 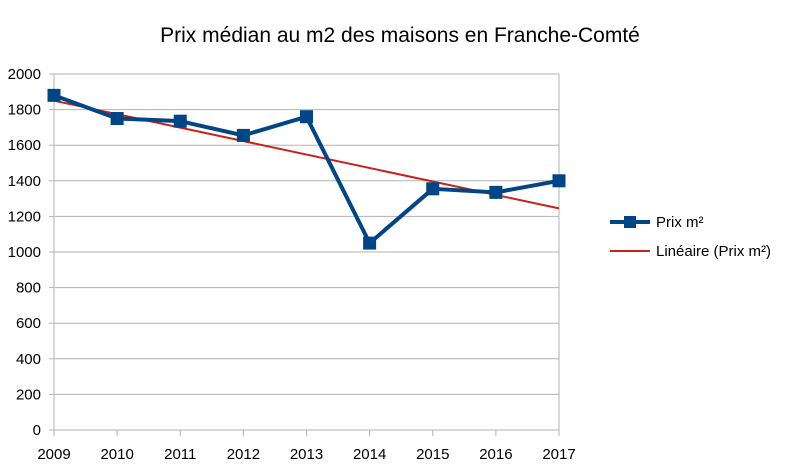 I want to click on y-tick-label: 1800, so click(x=24, y=110).